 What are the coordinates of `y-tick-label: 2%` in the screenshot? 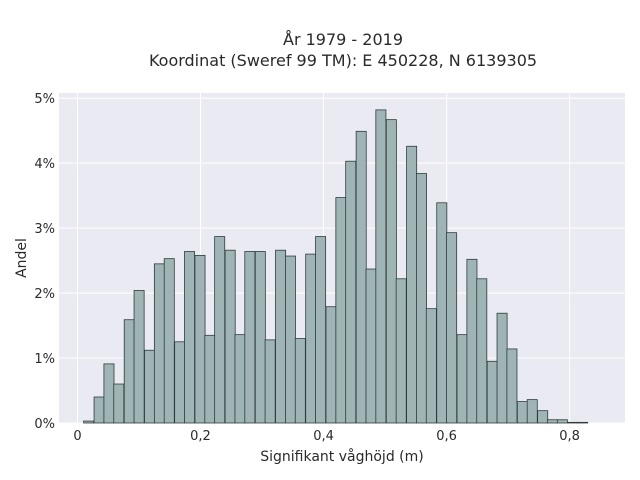 It's located at (44, 294).